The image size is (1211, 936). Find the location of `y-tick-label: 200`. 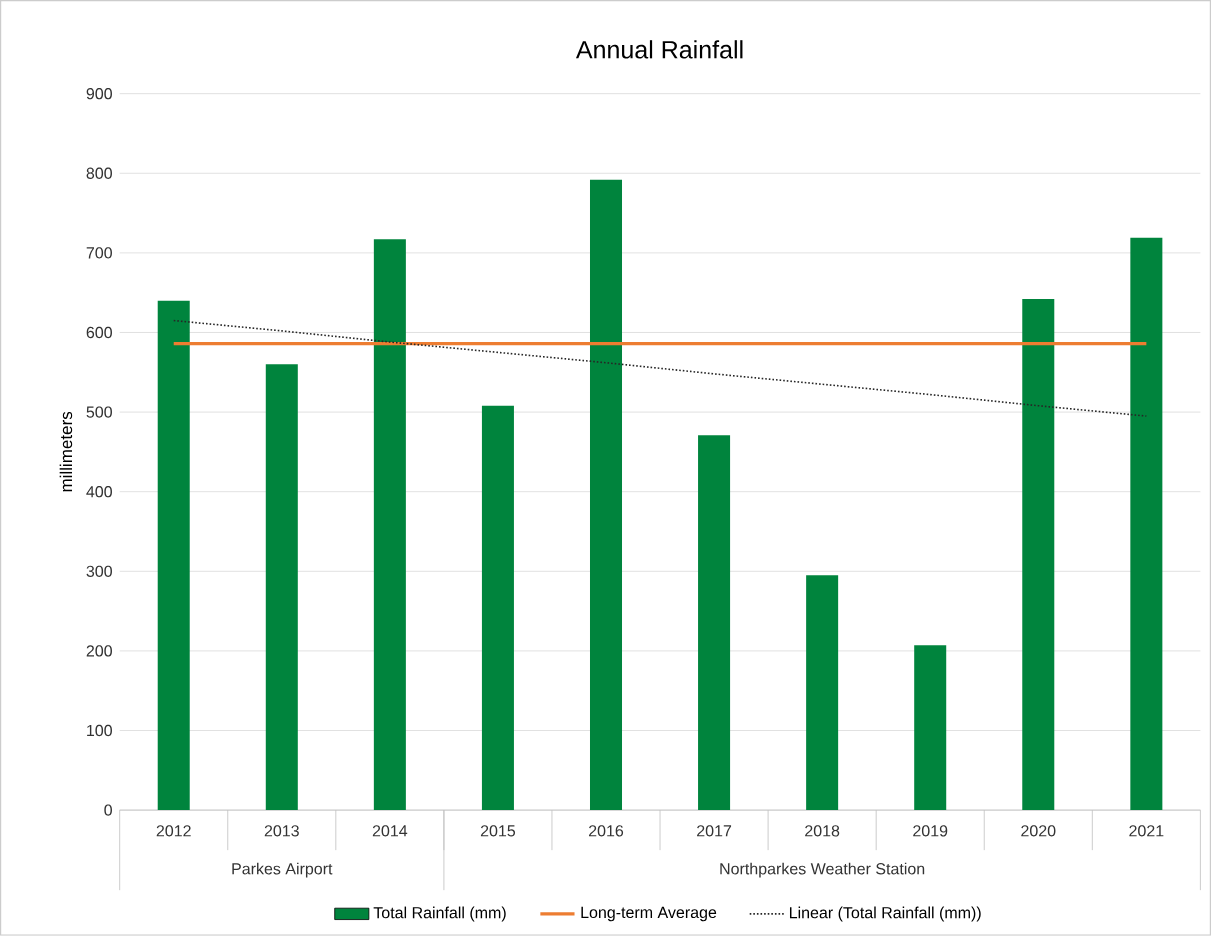

y-tick-label: 200 is located at coordinates (99, 651).